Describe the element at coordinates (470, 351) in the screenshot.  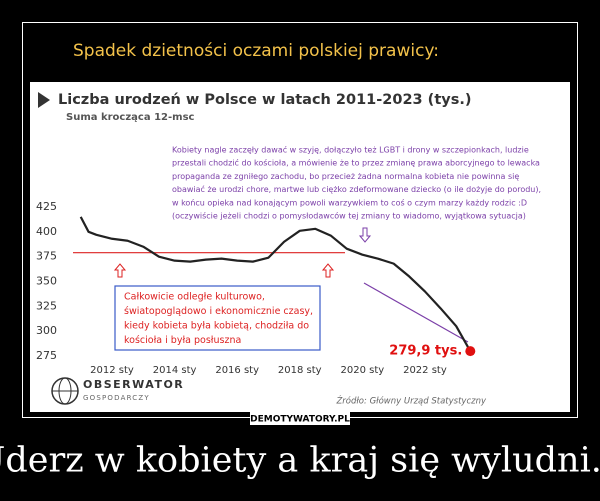
I see `end-dot` at that location.